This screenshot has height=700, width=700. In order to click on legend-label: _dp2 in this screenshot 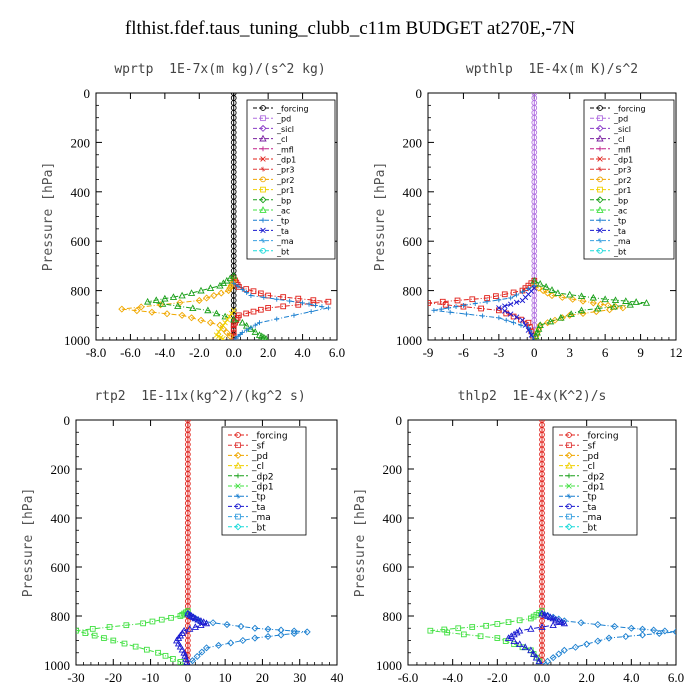, I will do `click(262, 477)`.